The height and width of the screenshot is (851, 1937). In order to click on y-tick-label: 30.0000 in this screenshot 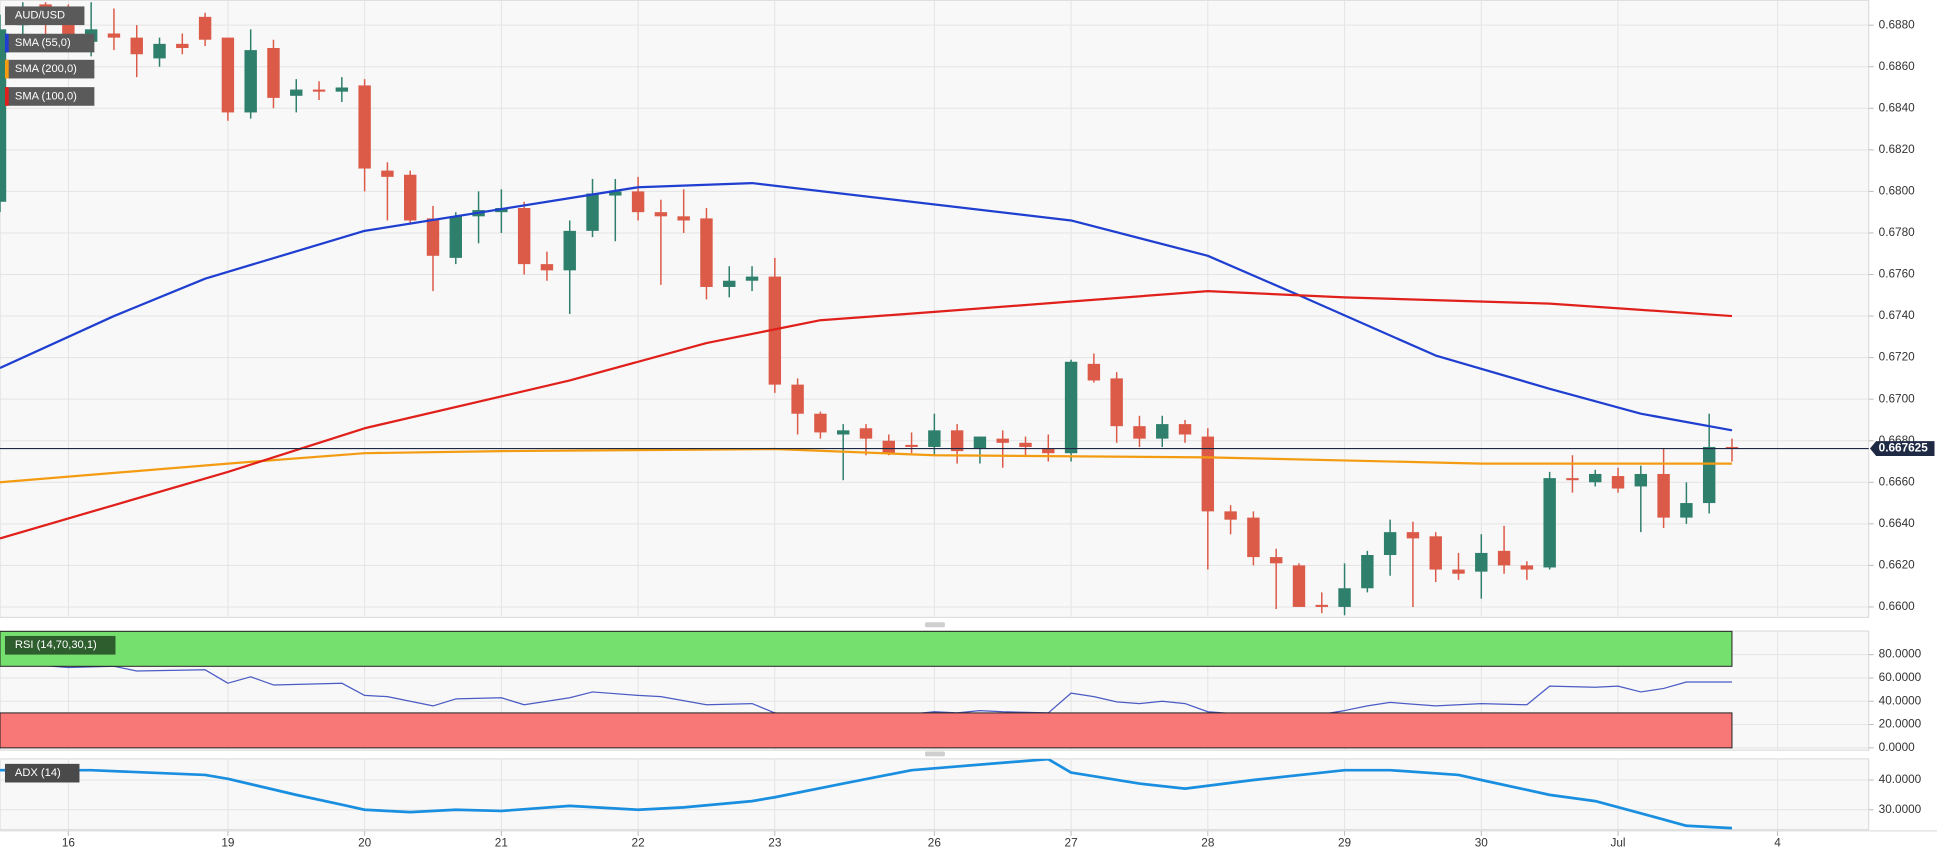, I will do `click(1900, 809)`.